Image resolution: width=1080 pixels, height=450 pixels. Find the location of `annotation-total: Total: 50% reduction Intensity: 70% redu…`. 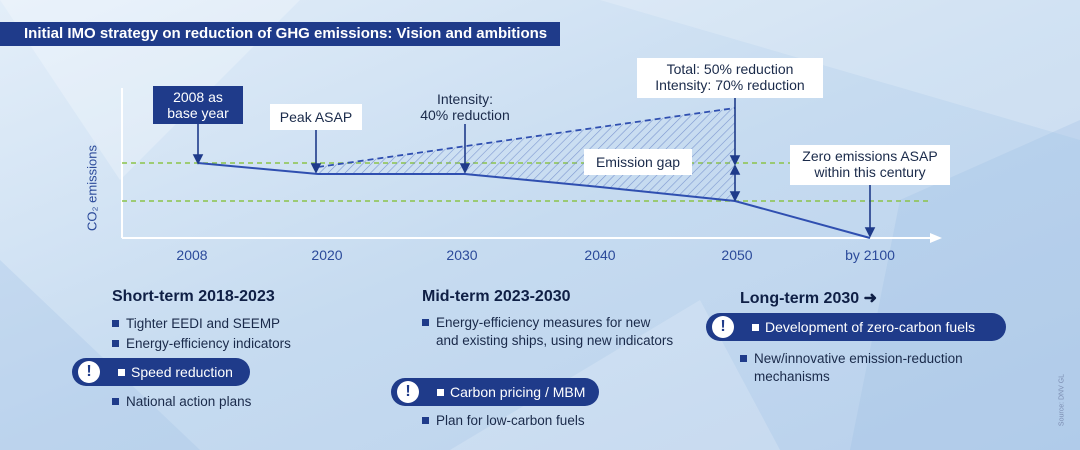

annotation-total: Total: 50% reduction Intensity: 70% redu… is located at coordinates (730, 78).